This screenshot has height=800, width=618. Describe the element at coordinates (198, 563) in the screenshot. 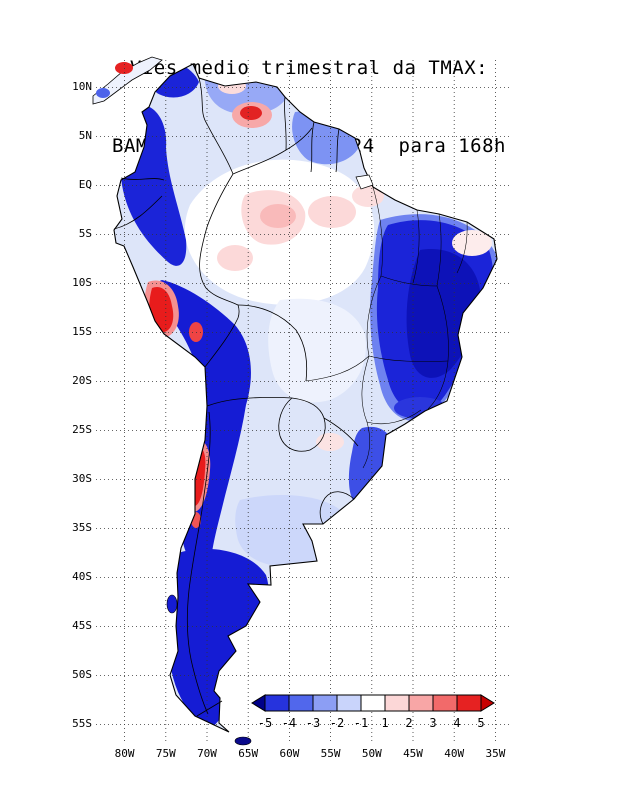

I see `border-chile-argentina` at that location.